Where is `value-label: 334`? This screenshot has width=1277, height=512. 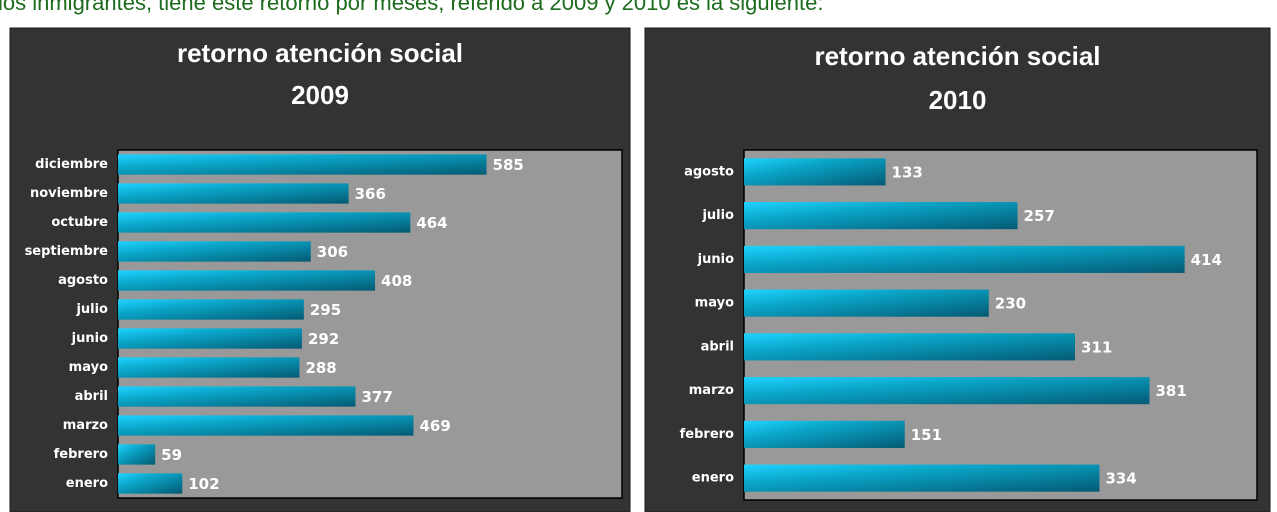 value-label: 334 is located at coordinates (1120, 479).